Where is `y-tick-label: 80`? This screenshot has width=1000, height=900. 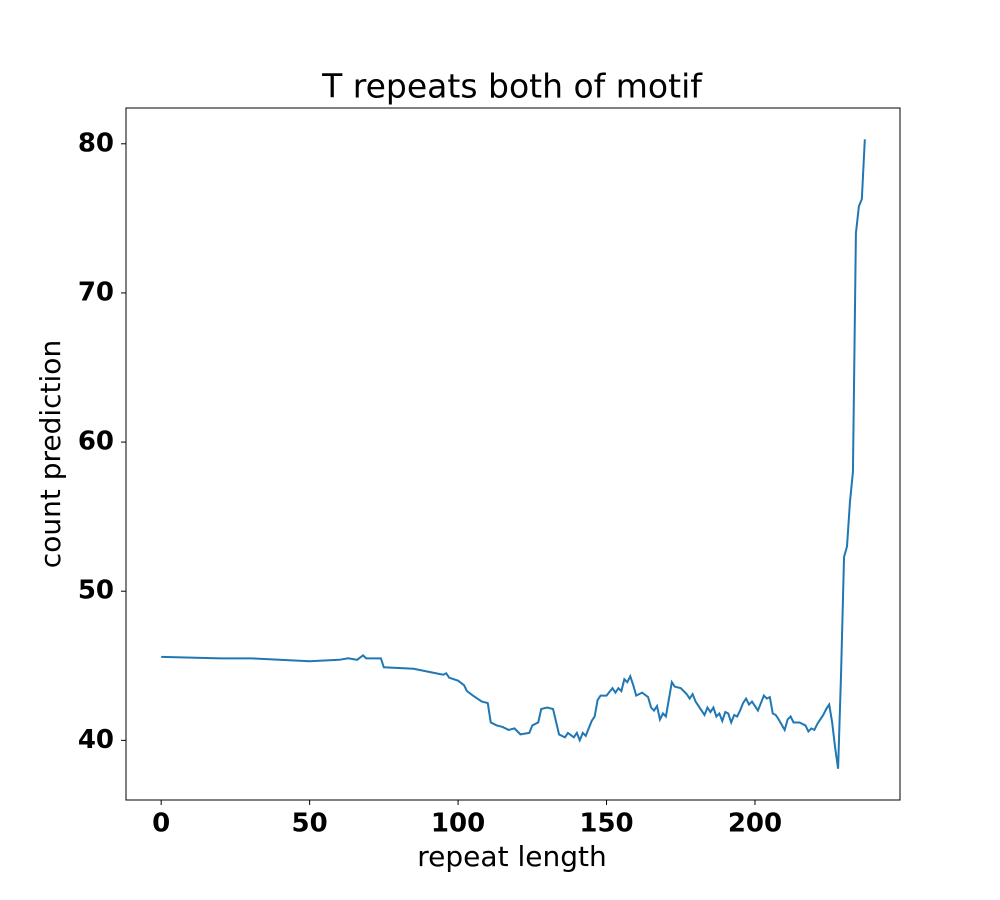 y-tick-label: 80 is located at coordinates (96, 143).